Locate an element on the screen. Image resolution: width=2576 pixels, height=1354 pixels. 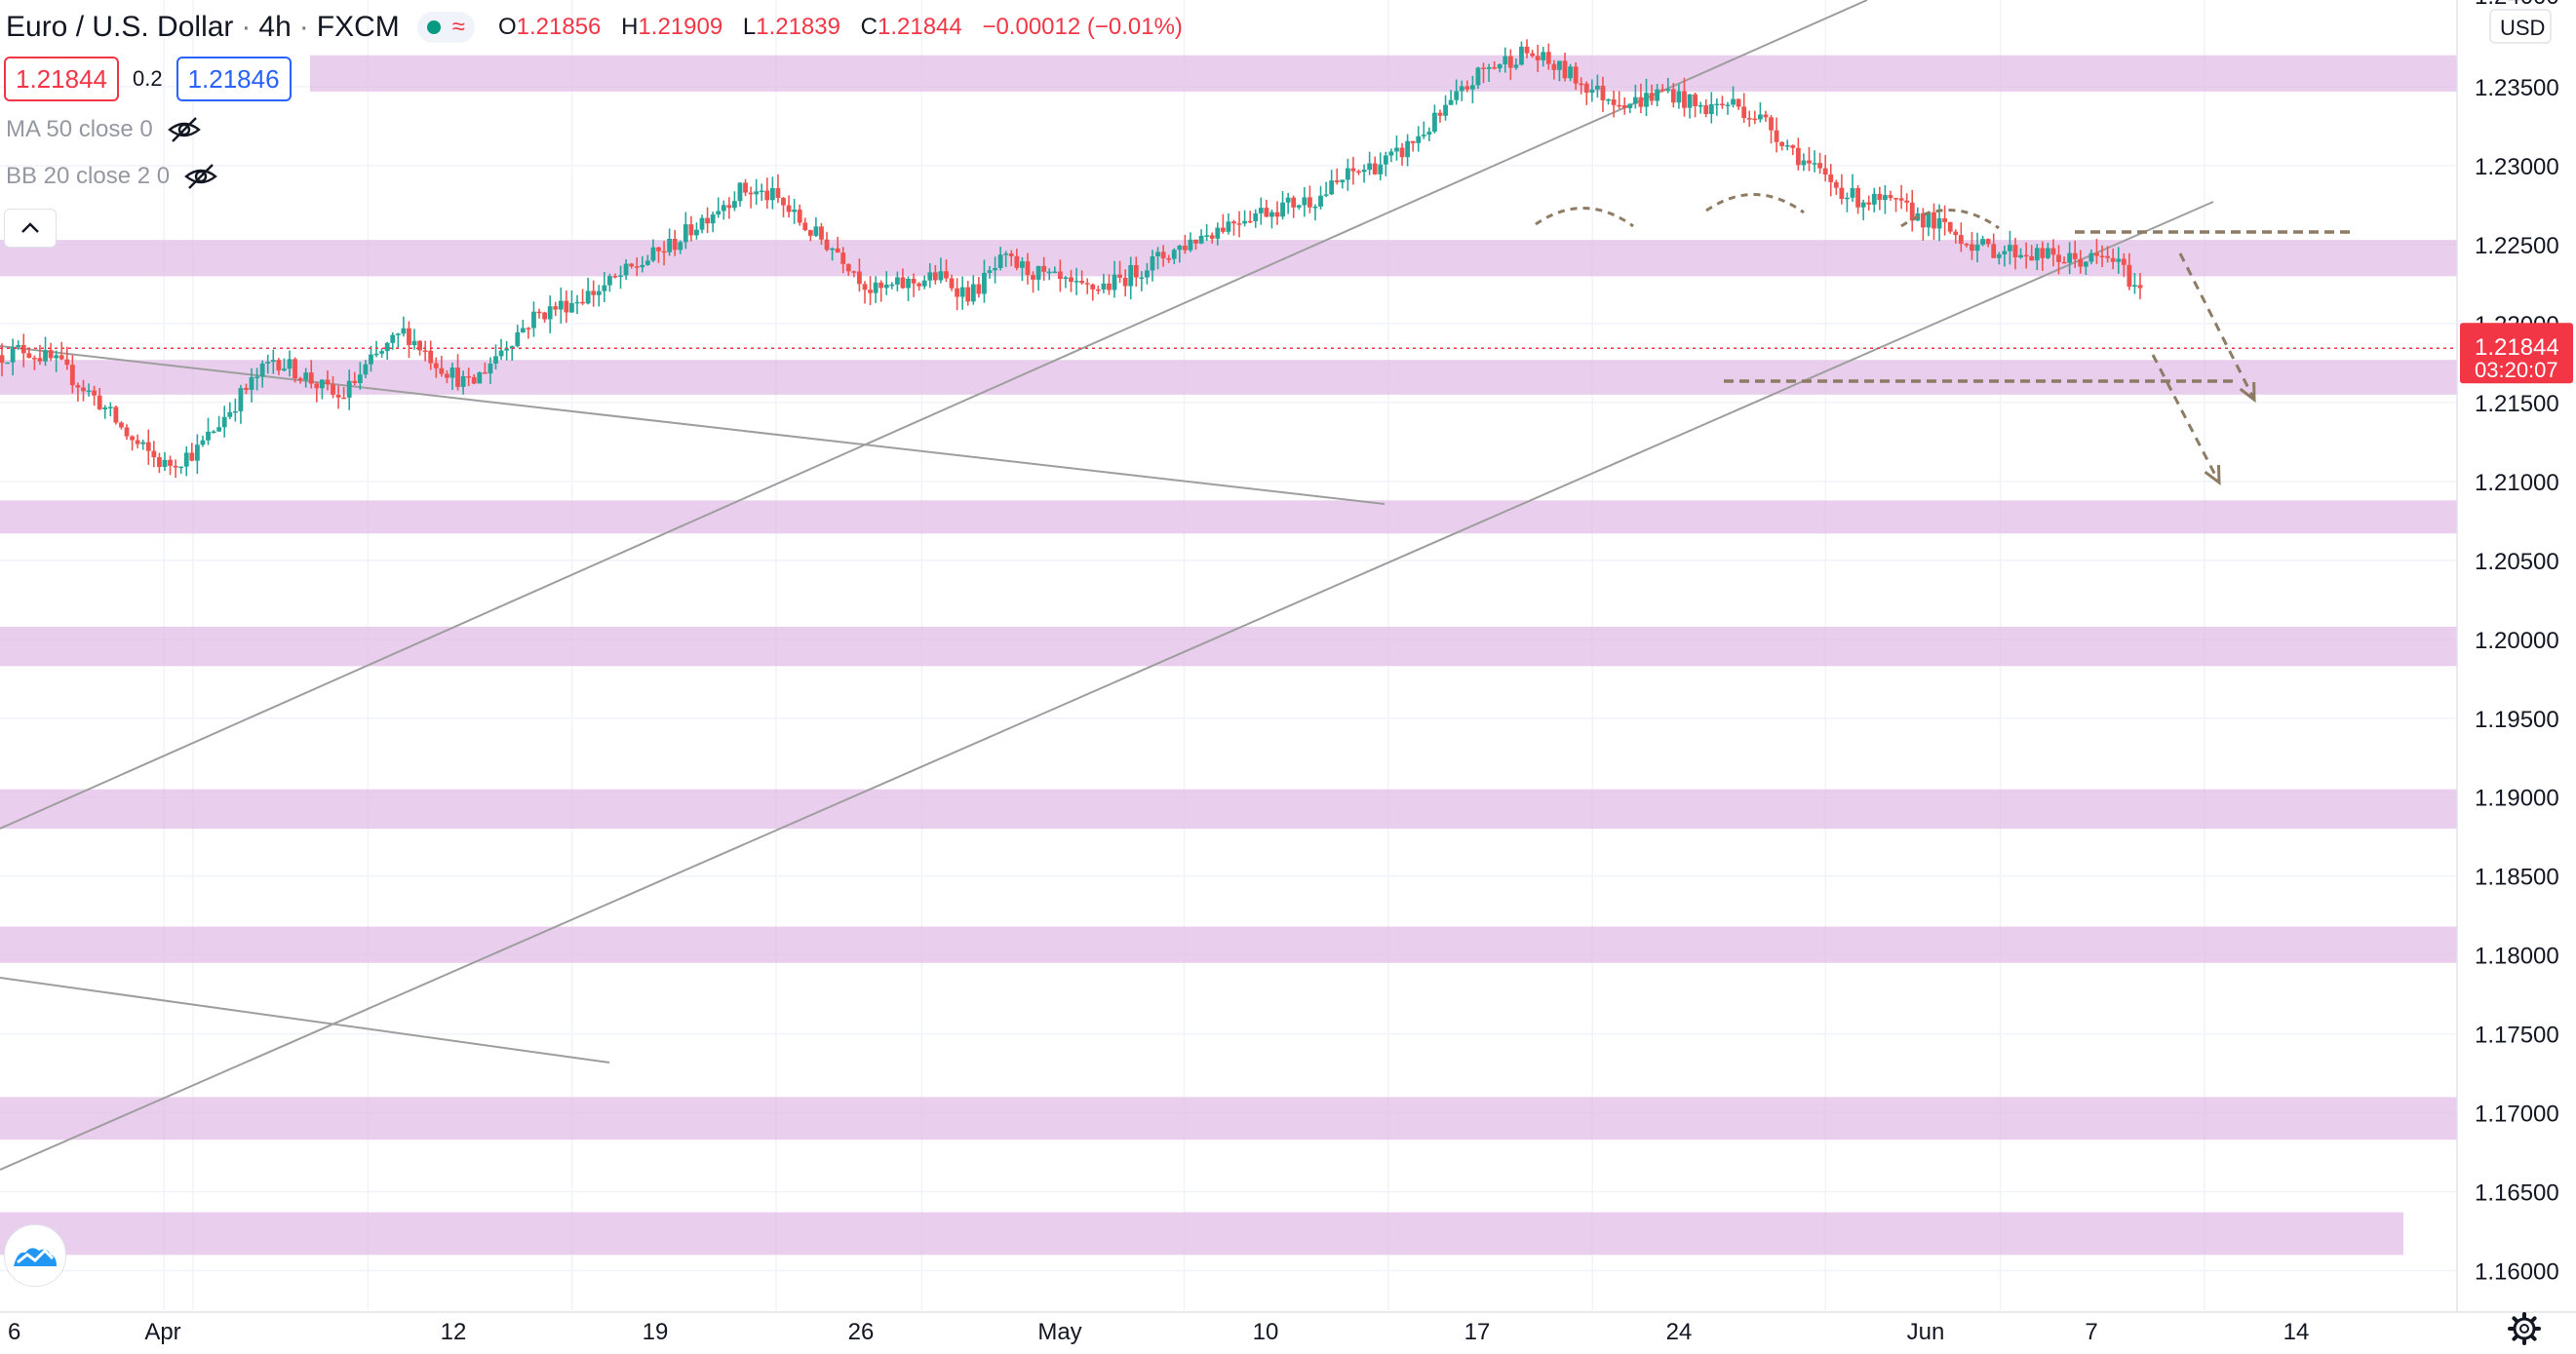
currency-button is located at coordinates (2520, 26).